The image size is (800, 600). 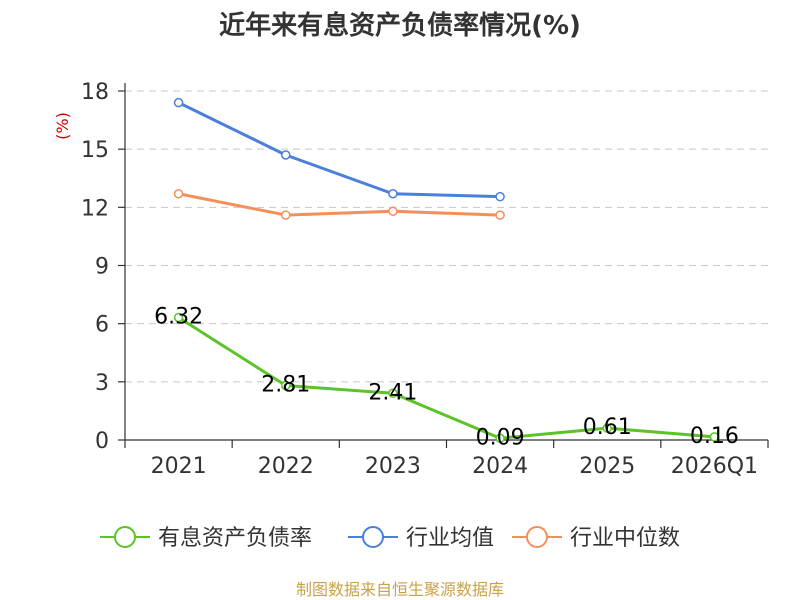 What do you see at coordinates (625, 538) in the screenshot?
I see `legend-label-2: 行业中位数` at bounding box center [625, 538].